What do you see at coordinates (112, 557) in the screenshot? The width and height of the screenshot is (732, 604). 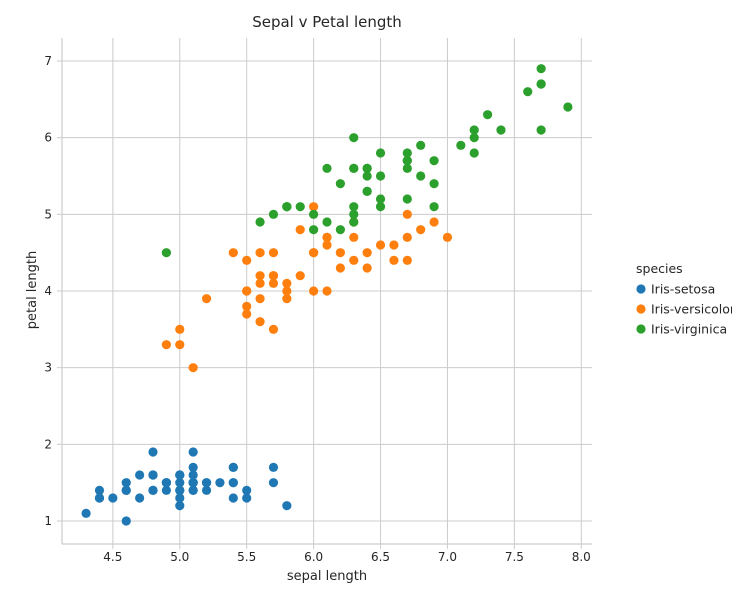 I see `x-tick-label: 4.5` at bounding box center [112, 557].